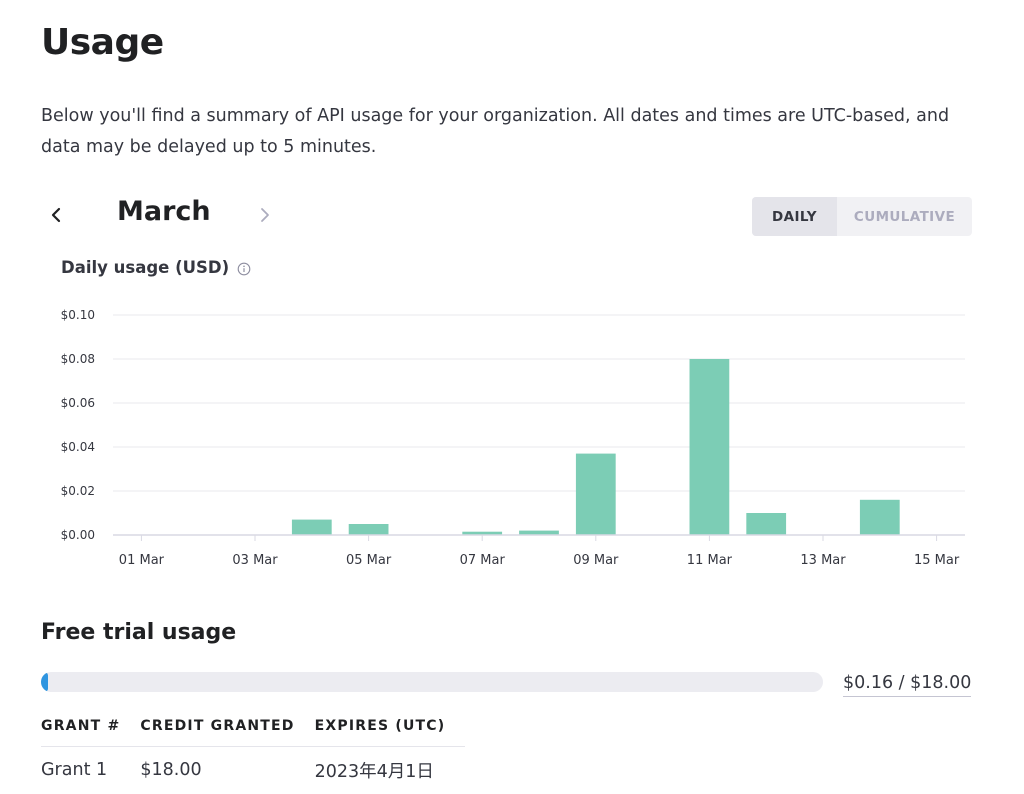  What do you see at coordinates (904, 216) in the screenshot?
I see `cumulative-toggle-button: CUMULATIVE` at bounding box center [904, 216].